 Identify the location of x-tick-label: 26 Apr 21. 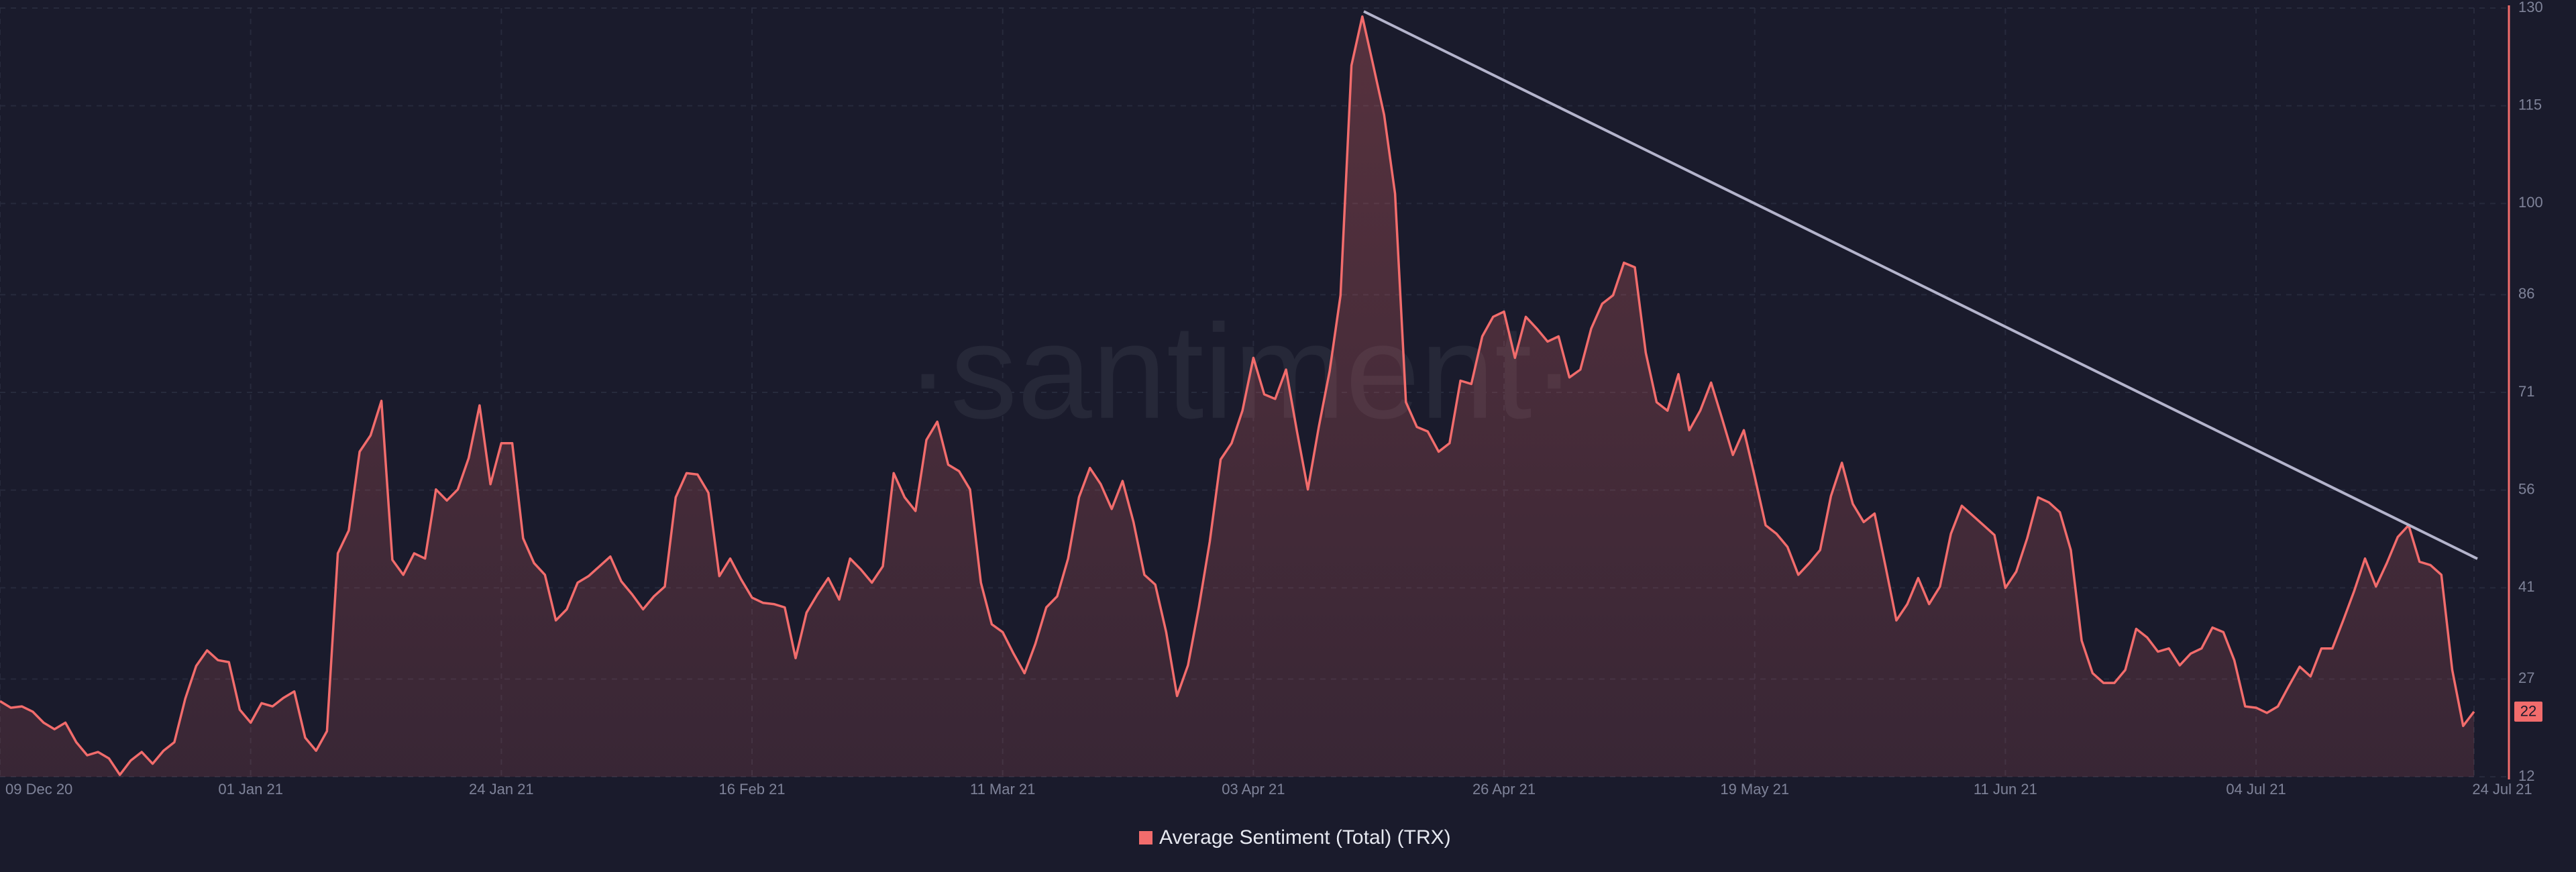
(1504, 790).